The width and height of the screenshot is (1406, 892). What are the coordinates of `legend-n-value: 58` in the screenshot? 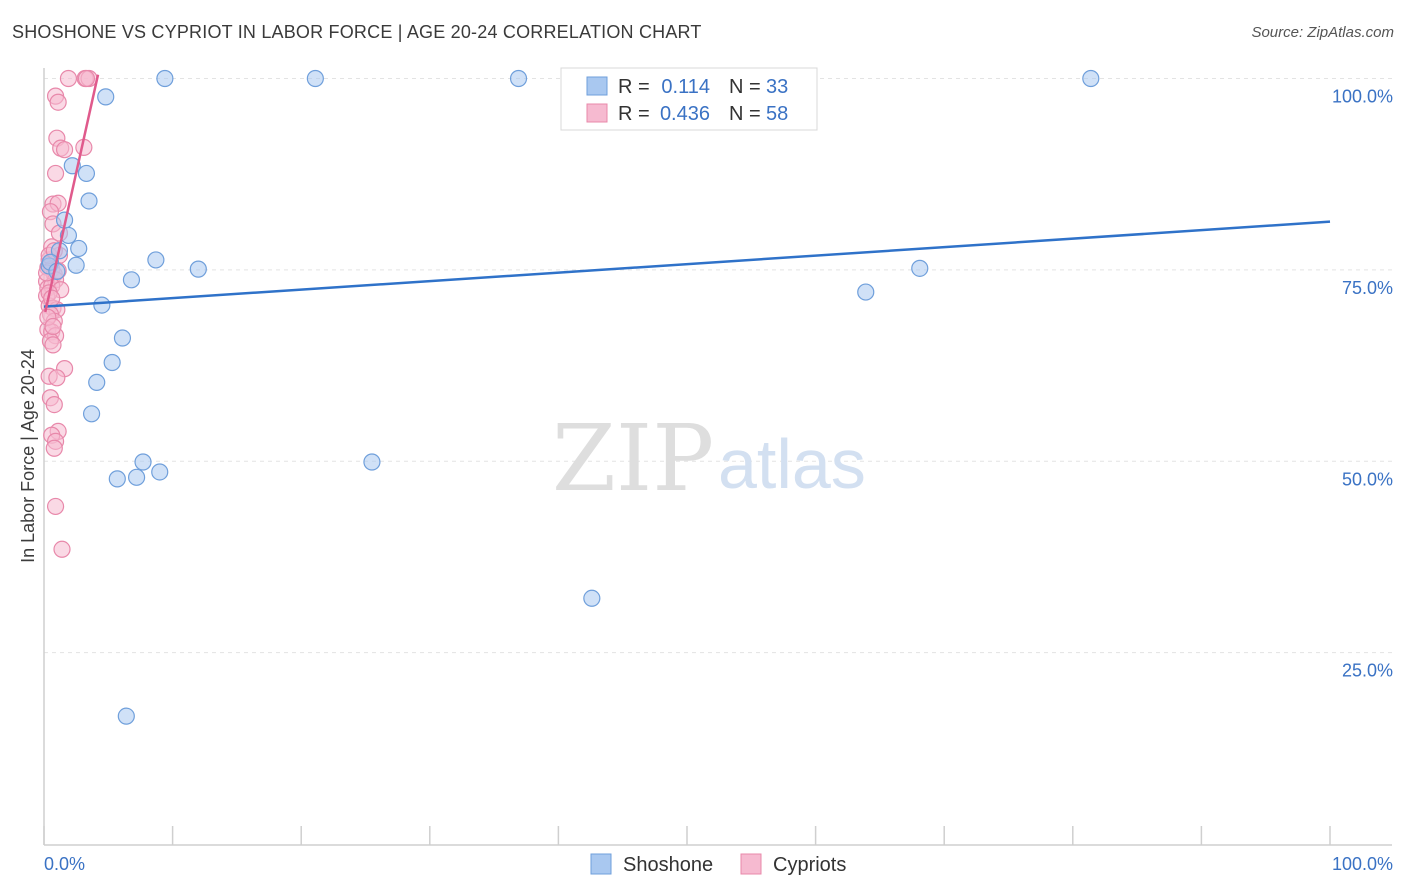 It's located at (777, 114).